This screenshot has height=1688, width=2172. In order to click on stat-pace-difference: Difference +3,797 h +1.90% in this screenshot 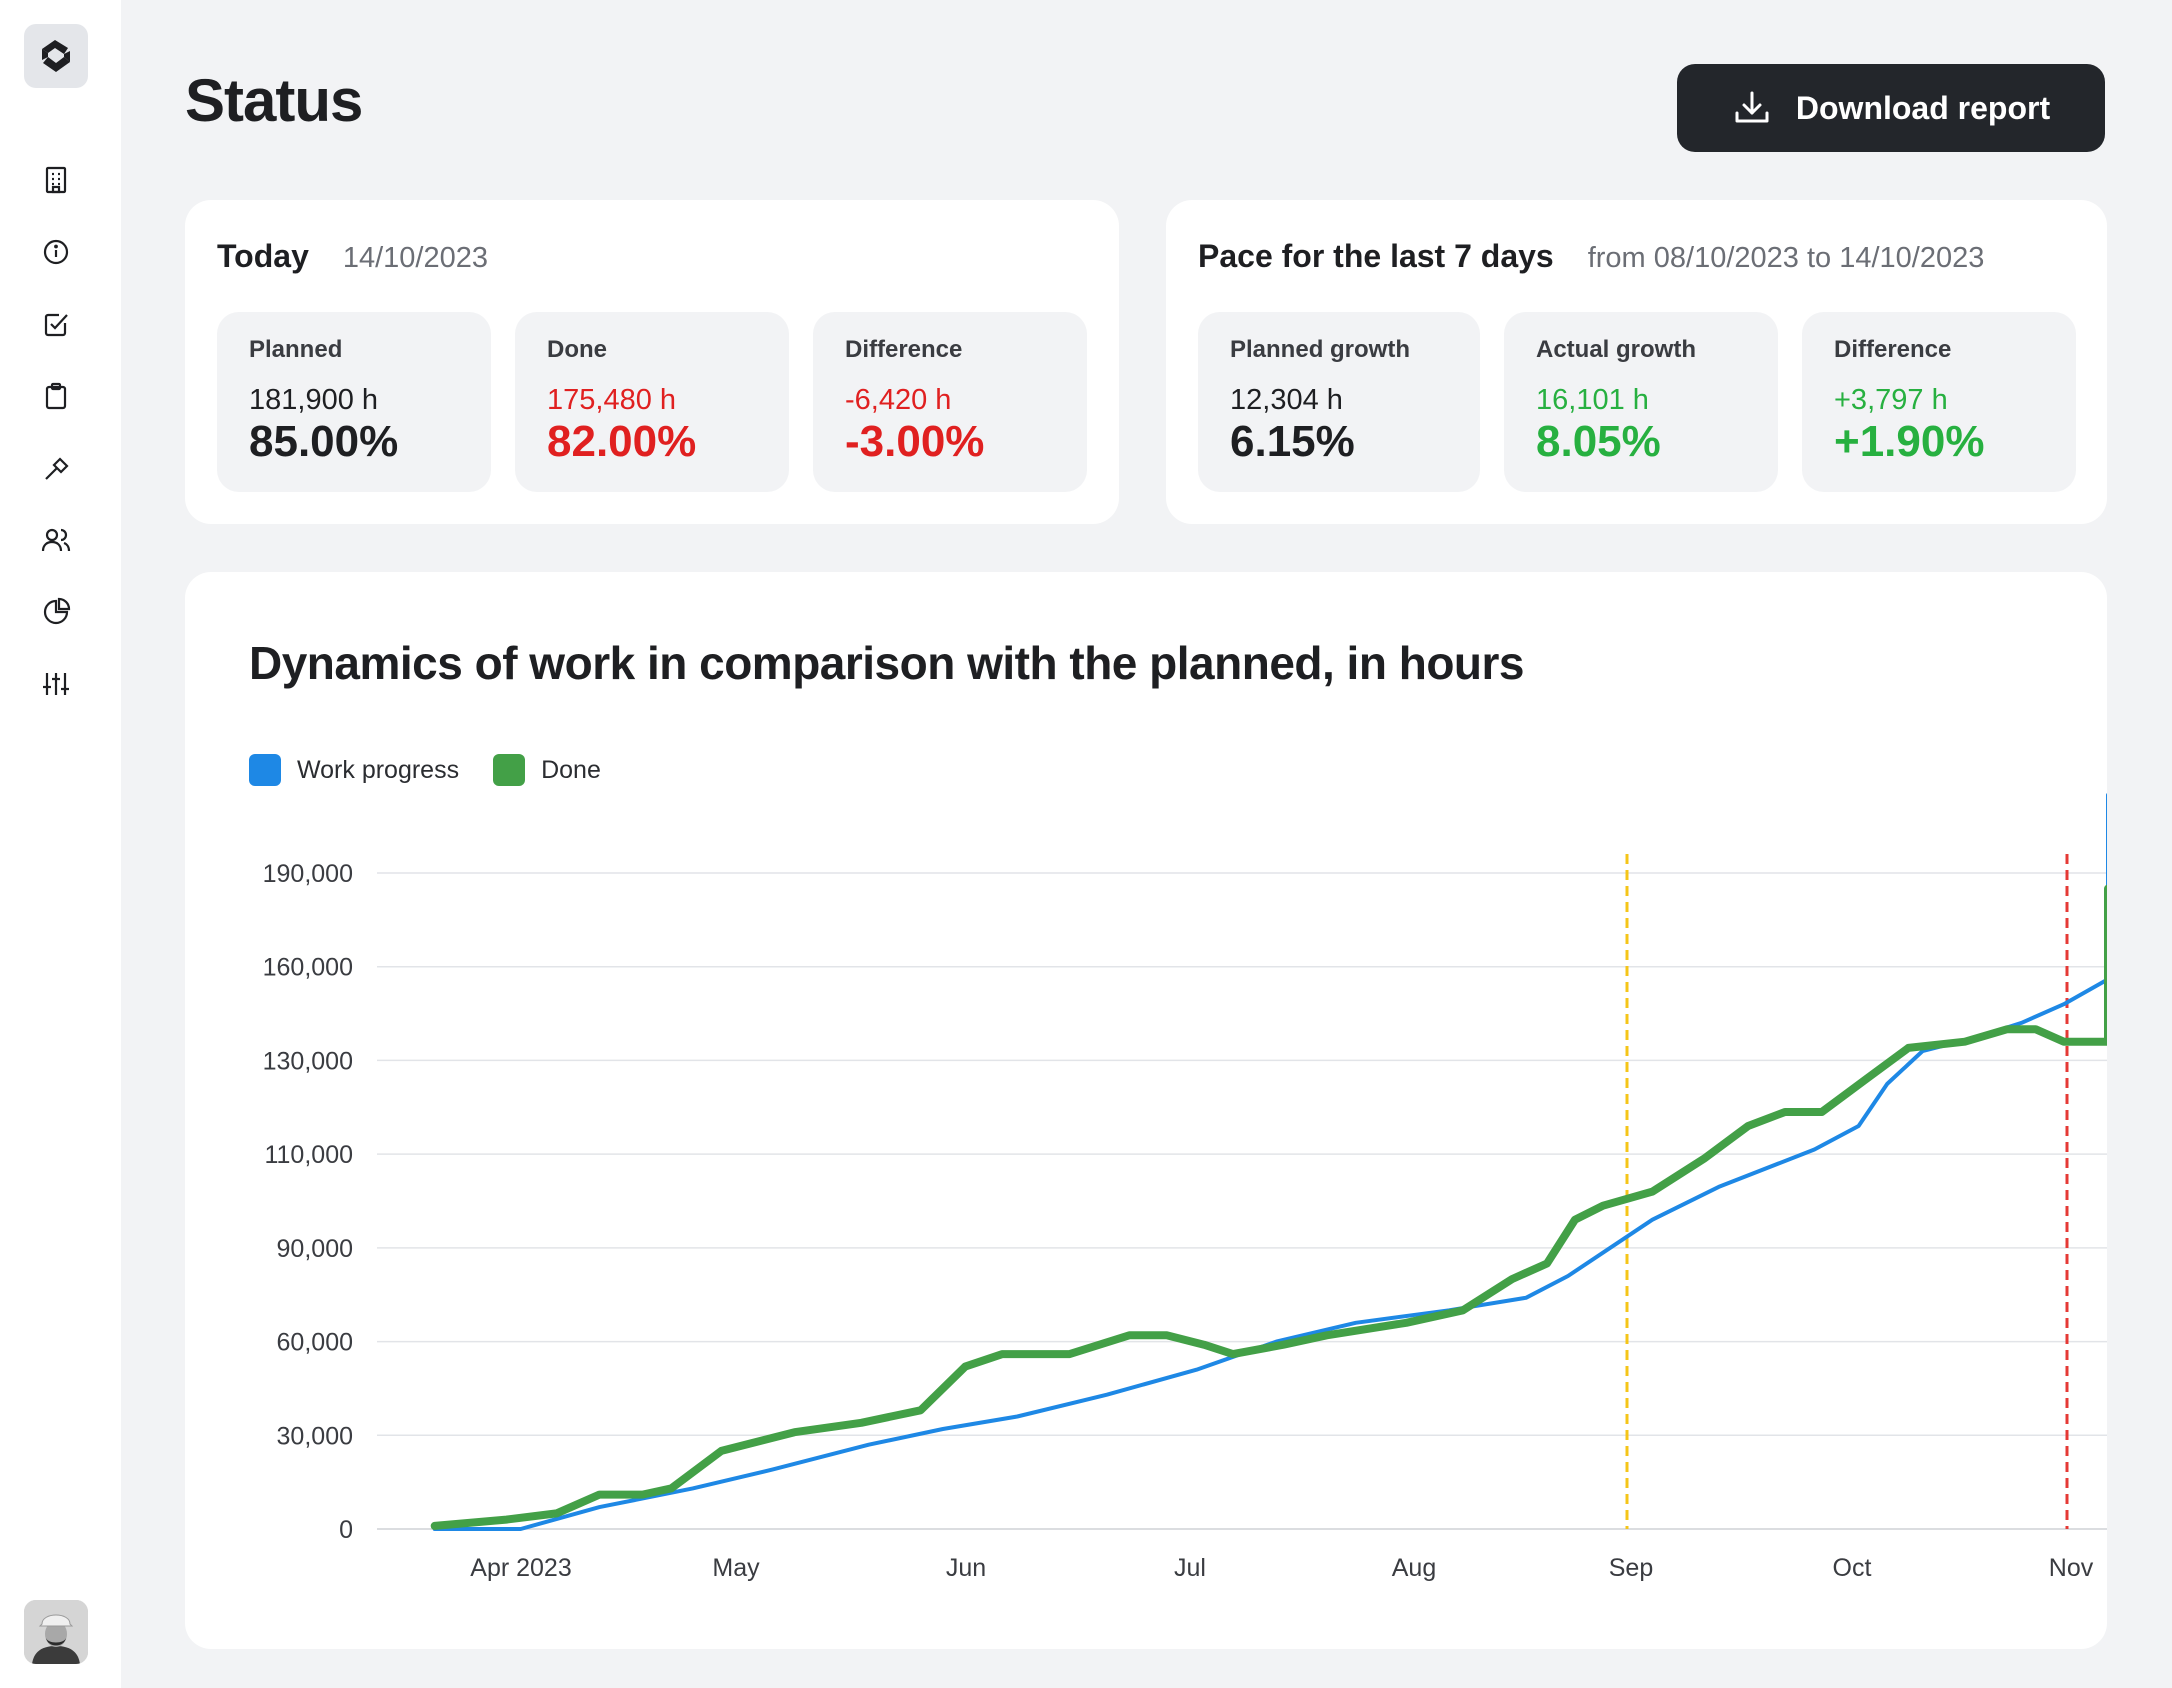, I will do `click(1939, 402)`.